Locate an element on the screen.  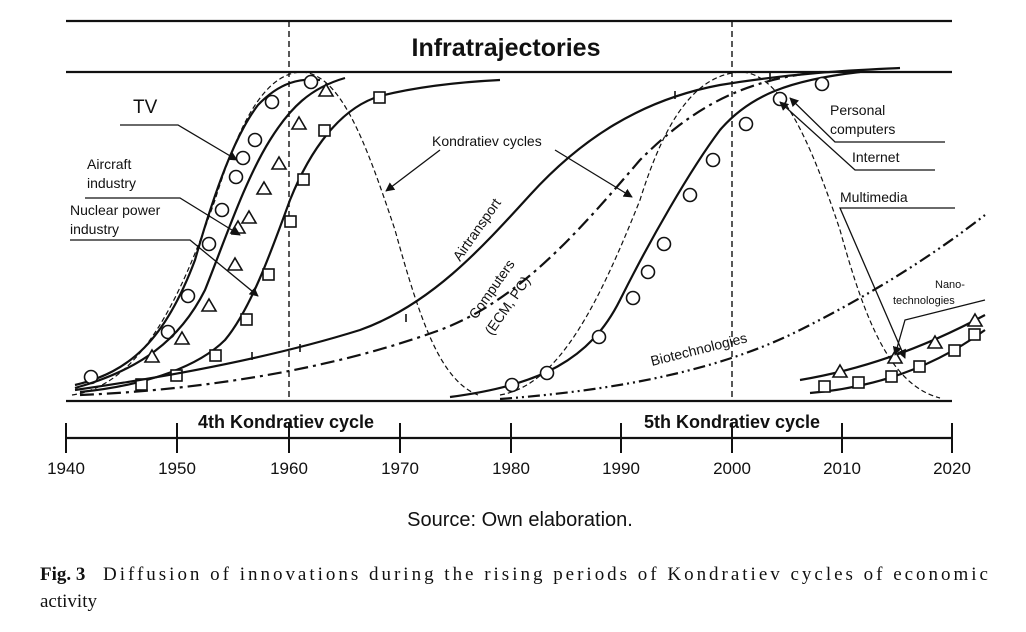
personal-computers-label-line2: computers is located at coordinates (862, 129).